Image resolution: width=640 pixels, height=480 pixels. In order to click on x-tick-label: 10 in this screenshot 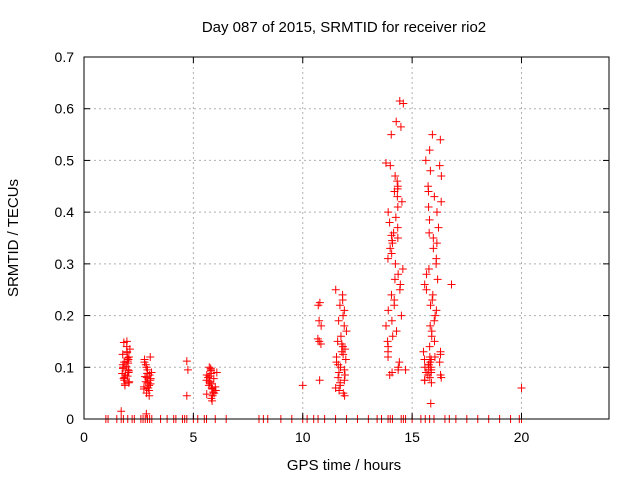, I will do `click(303, 437)`.